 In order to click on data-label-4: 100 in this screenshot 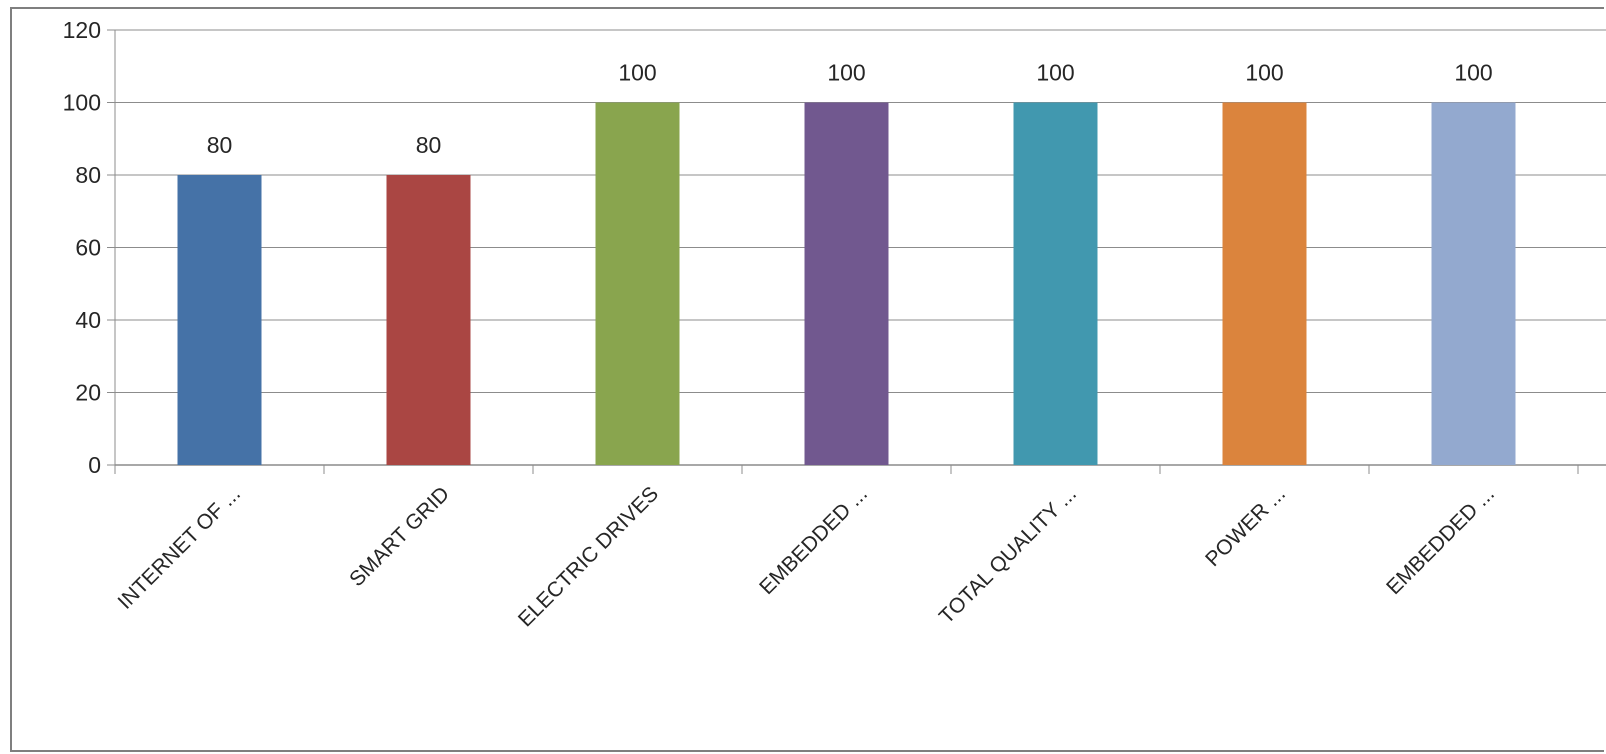, I will do `click(846, 73)`.